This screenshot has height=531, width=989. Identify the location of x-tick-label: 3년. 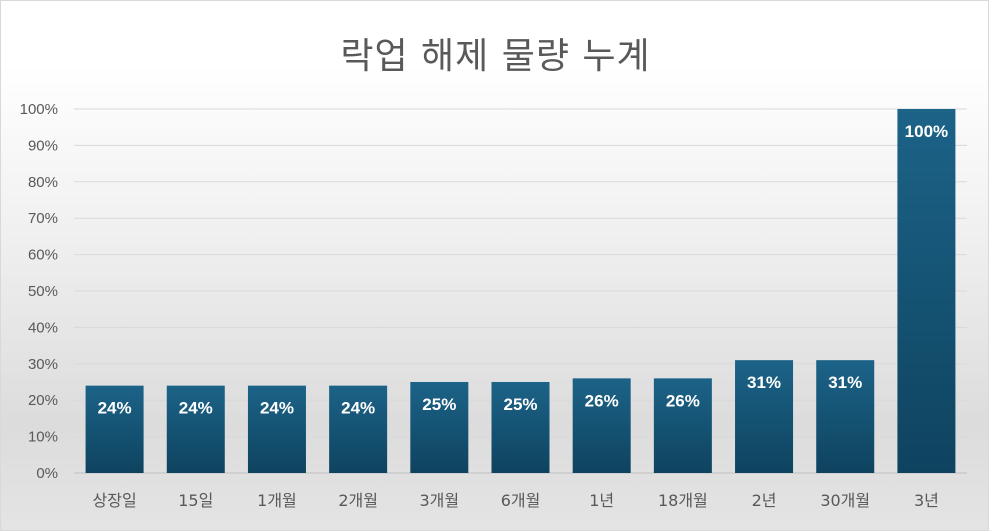
(926, 500).